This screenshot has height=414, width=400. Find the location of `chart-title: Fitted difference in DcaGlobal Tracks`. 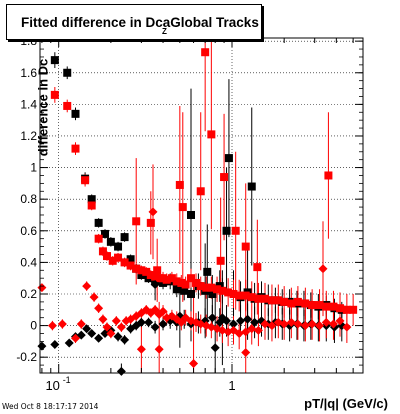

chart-title: Fitted difference in DcaGlobal Tracks is located at coordinates (140, 23).